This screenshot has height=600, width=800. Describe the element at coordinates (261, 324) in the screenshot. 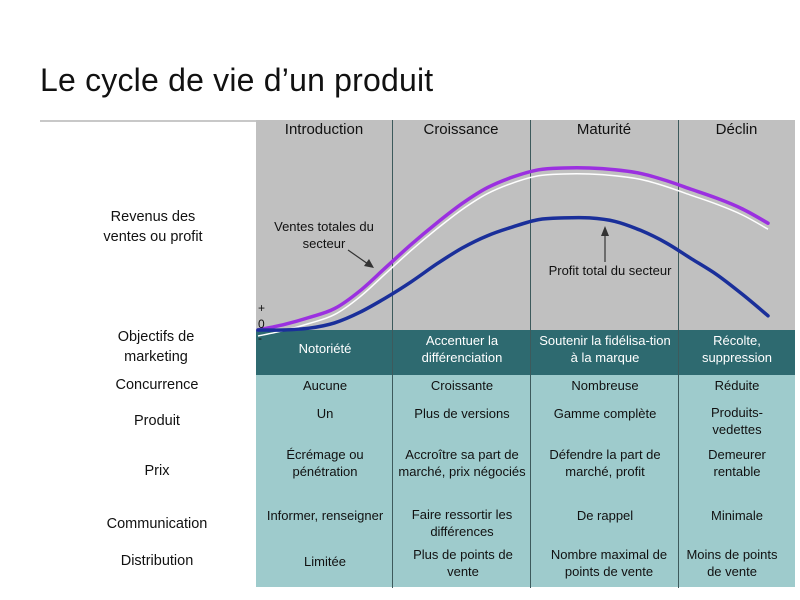

I see `axis-zero: 0` at that location.